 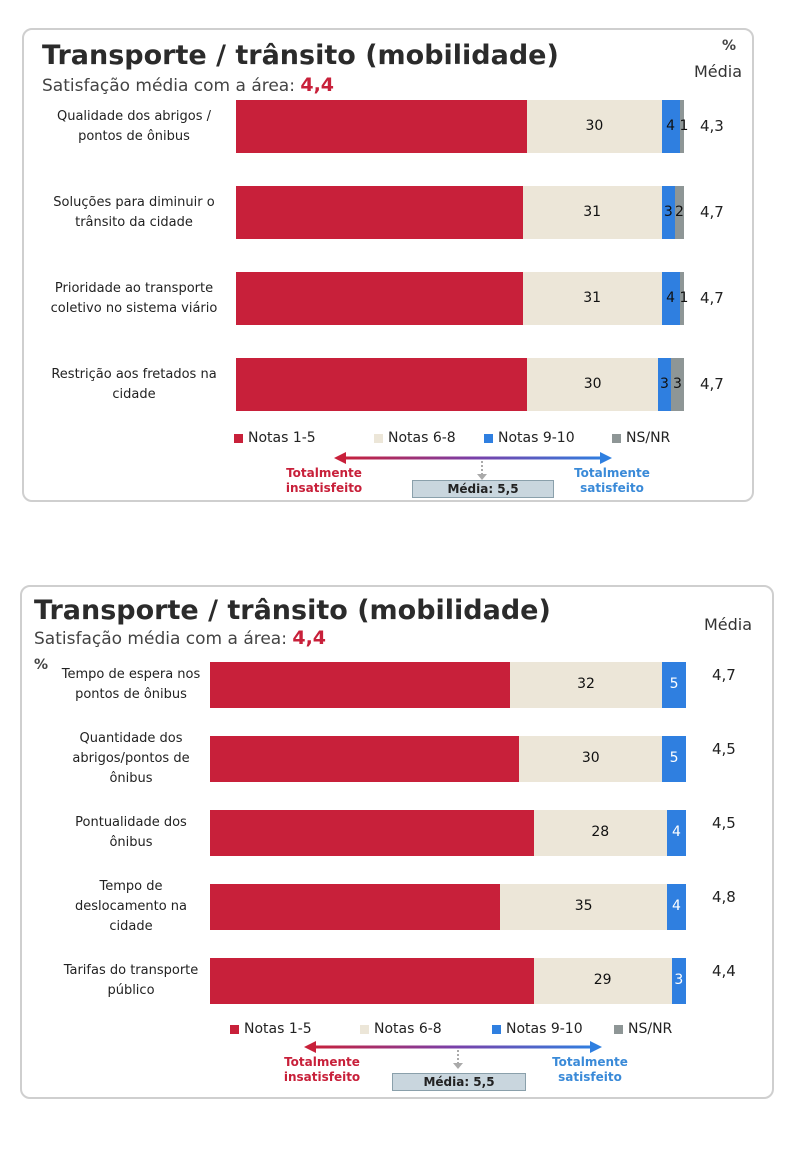 What do you see at coordinates (168, 86) in the screenshot?
I see `subtitle-prefix: Satisfação média com a área:` at bounding box center [168, 86].